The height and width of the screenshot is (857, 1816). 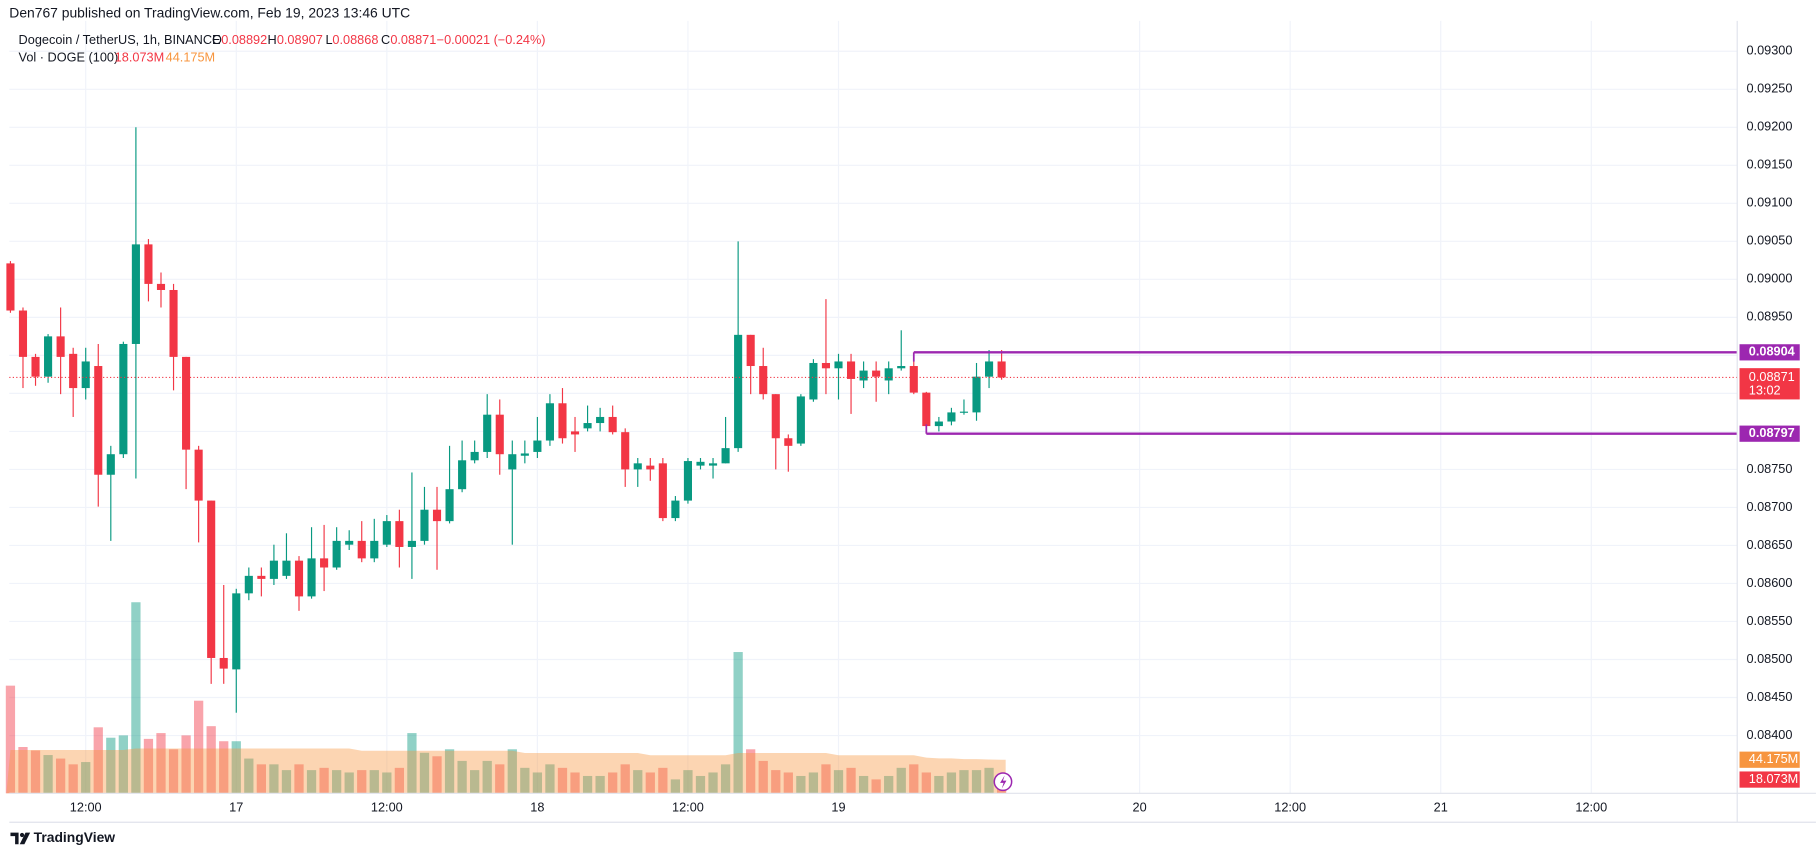 I want to click on volume-ma-label: 44.175M, so click(x=1773, y=758).